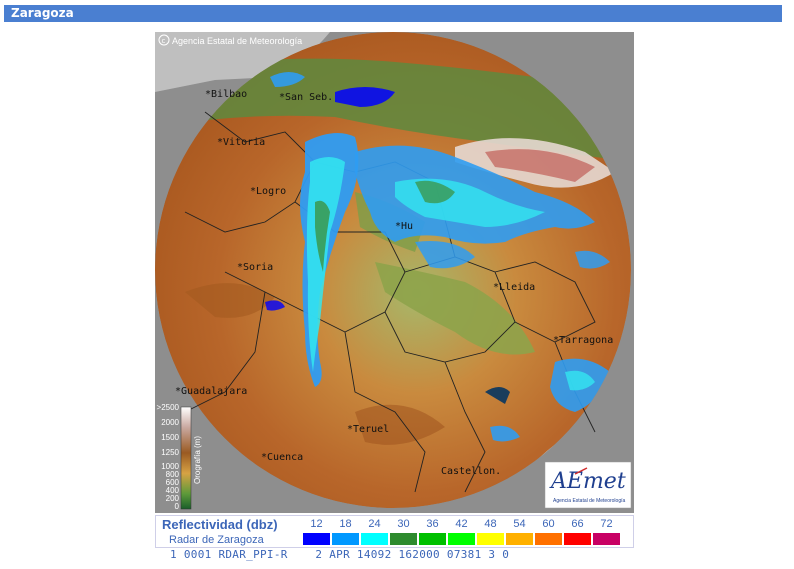 The image size is (794, 569). I want to click on scale-label: 12, so click(316, 524).